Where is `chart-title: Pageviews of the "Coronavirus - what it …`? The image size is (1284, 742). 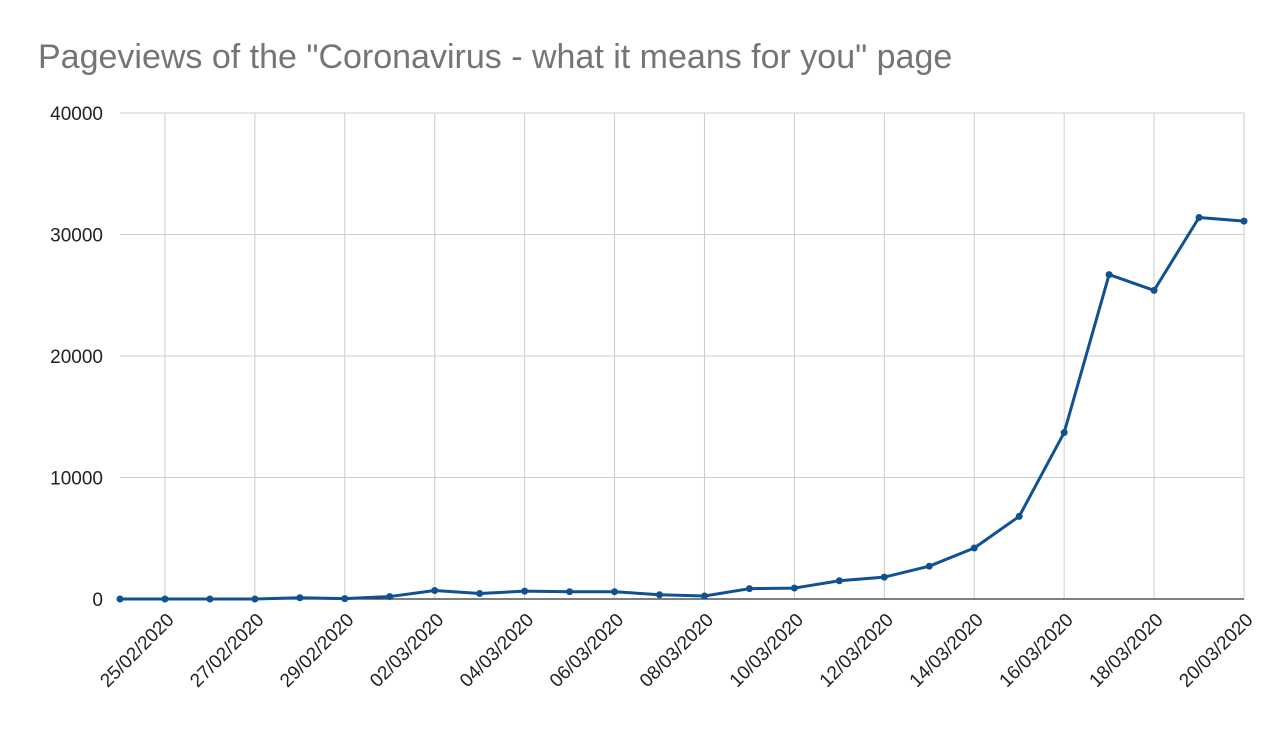 chart-title: Pageviews of the "Coronavirus - what it … is located at coordinates (495, 57).